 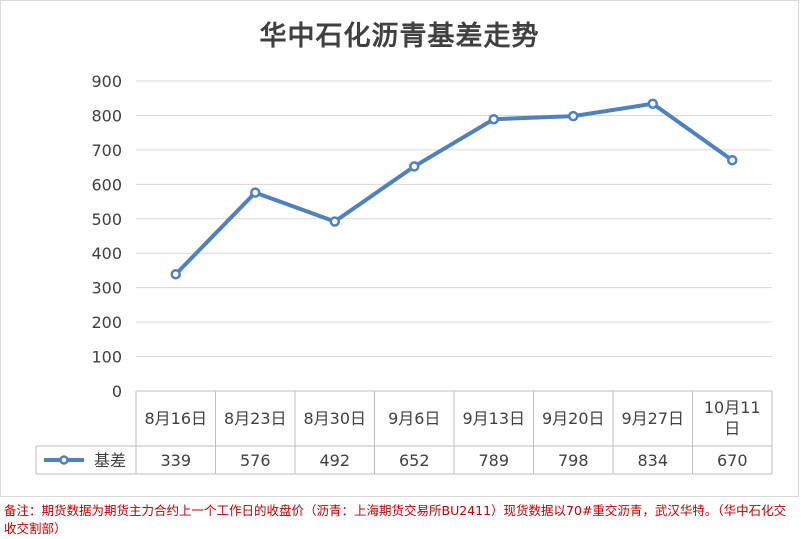 What do you see at coordinates (732, 460) in the screenshot?
I see `table-value: 670` at bounding box center [732, 460].